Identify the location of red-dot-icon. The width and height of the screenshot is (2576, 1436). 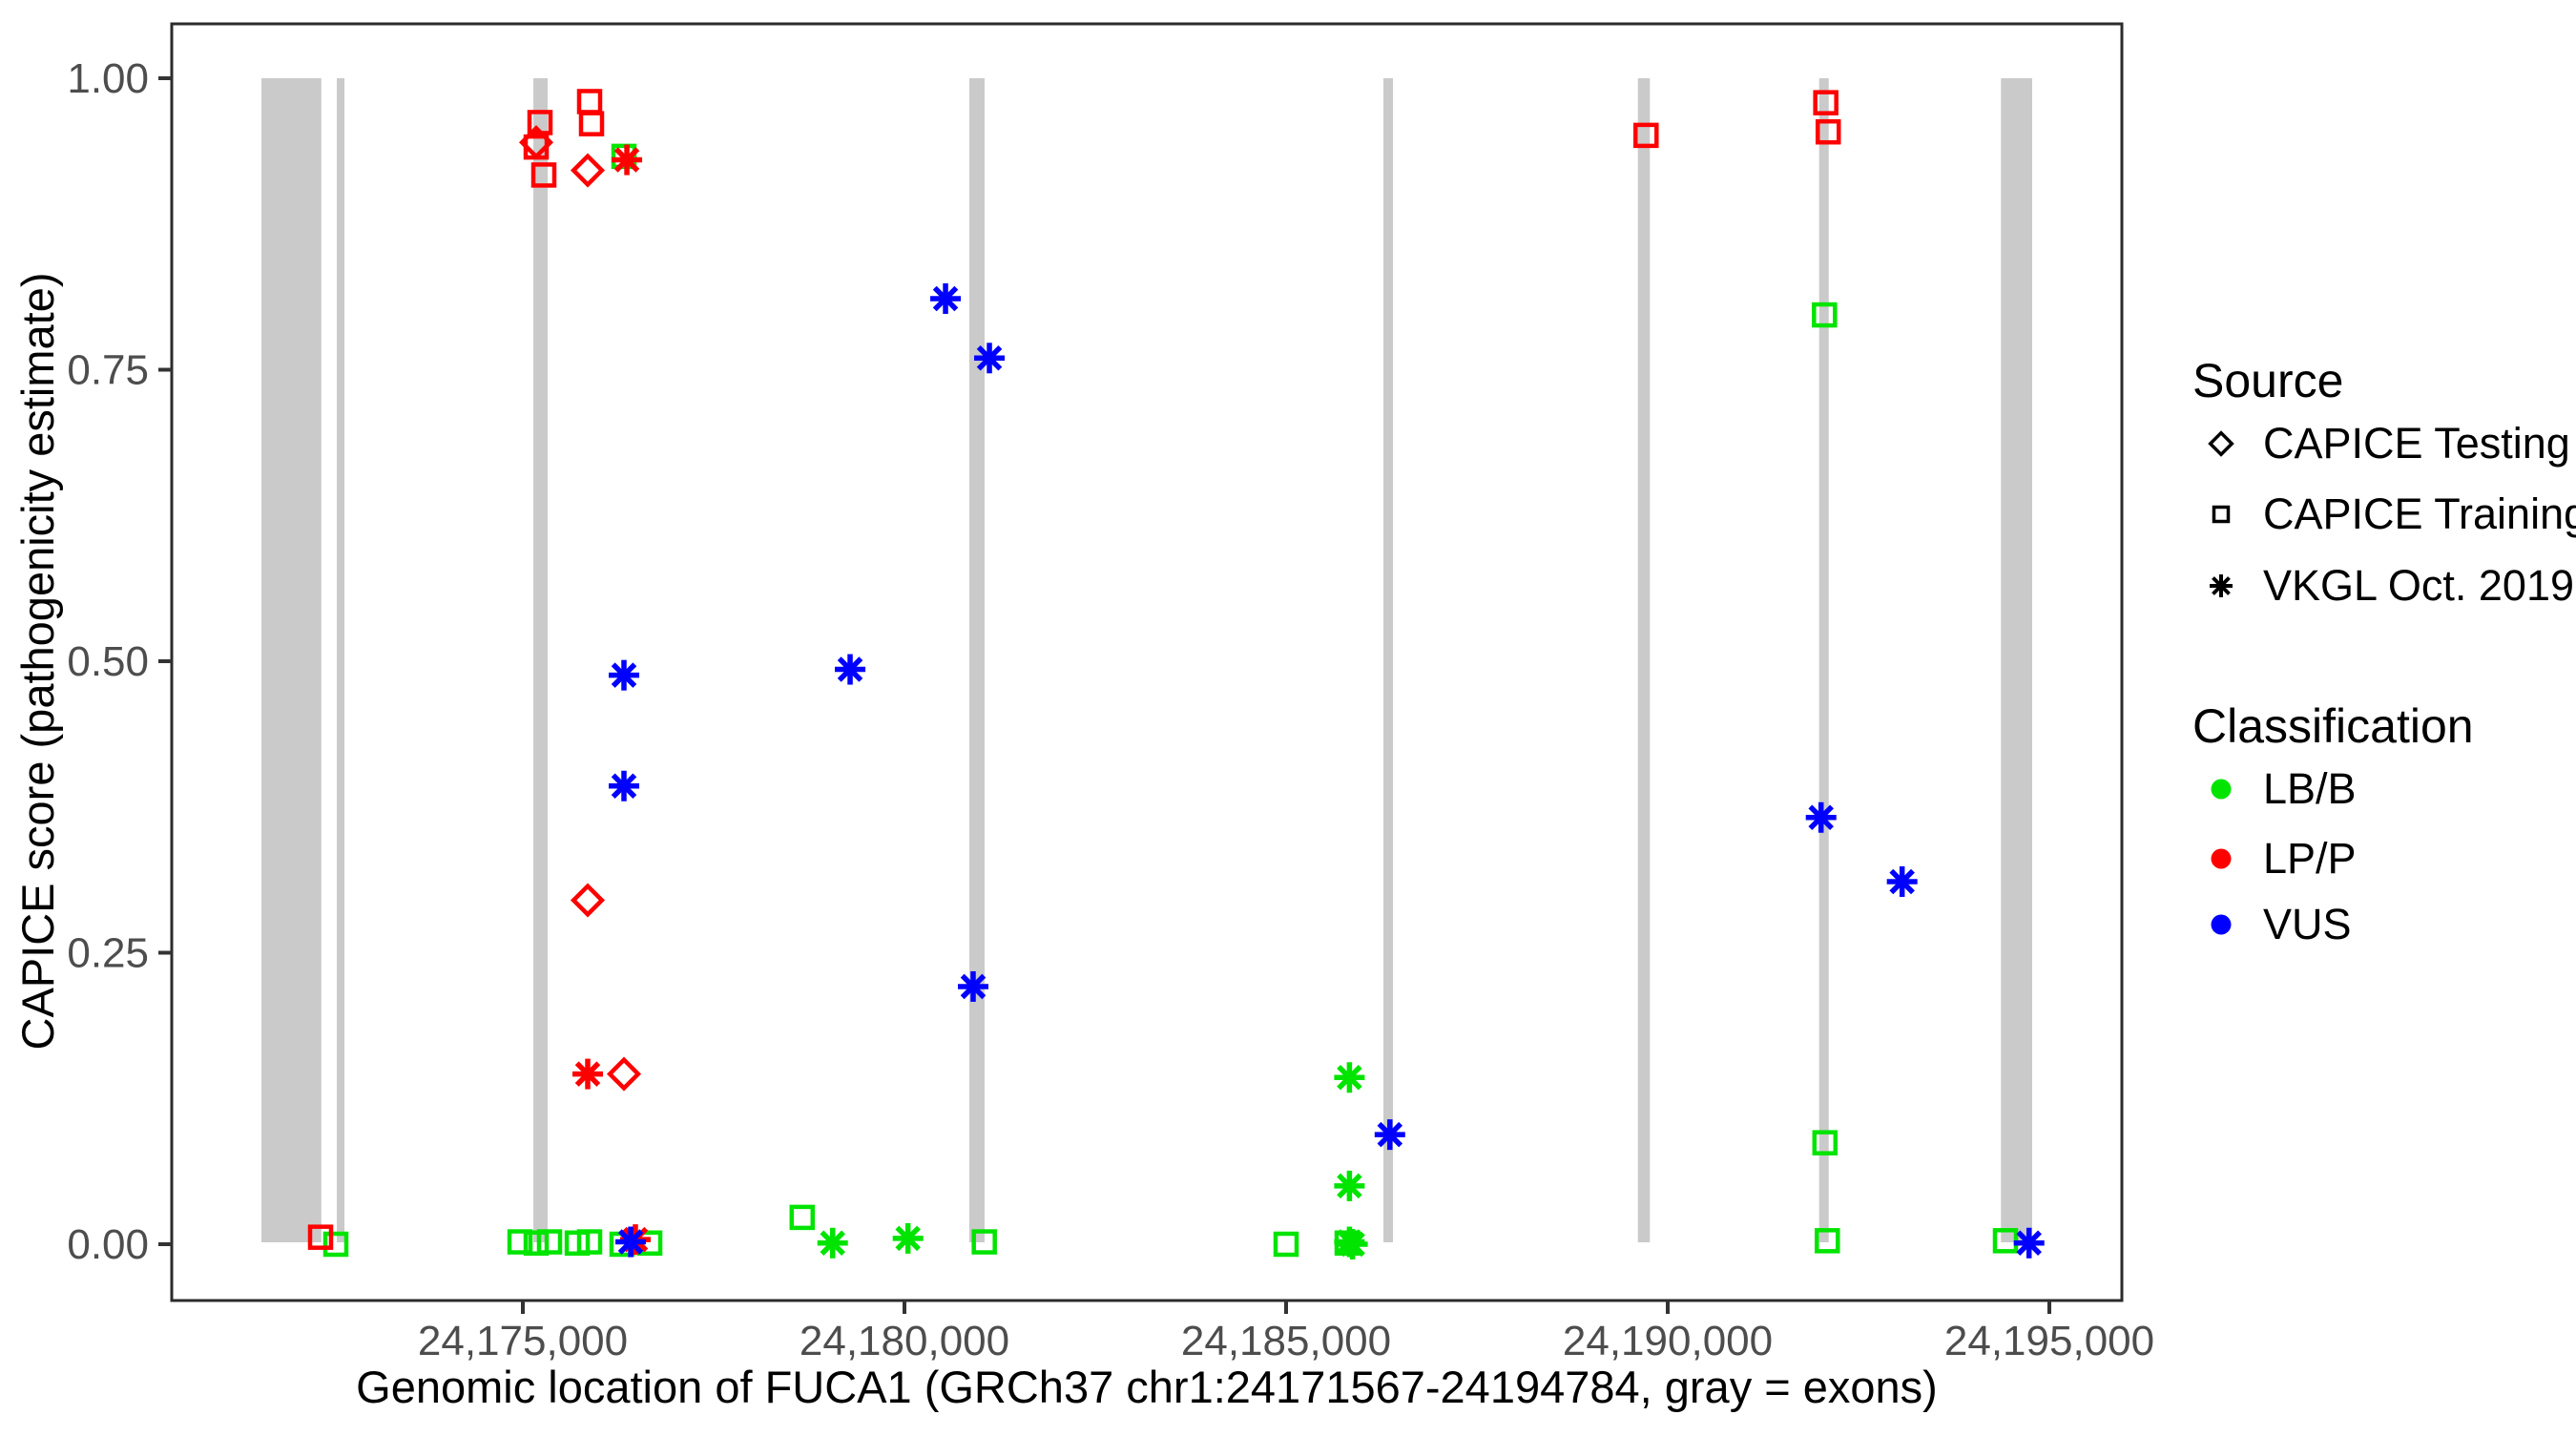
(2221, 859).